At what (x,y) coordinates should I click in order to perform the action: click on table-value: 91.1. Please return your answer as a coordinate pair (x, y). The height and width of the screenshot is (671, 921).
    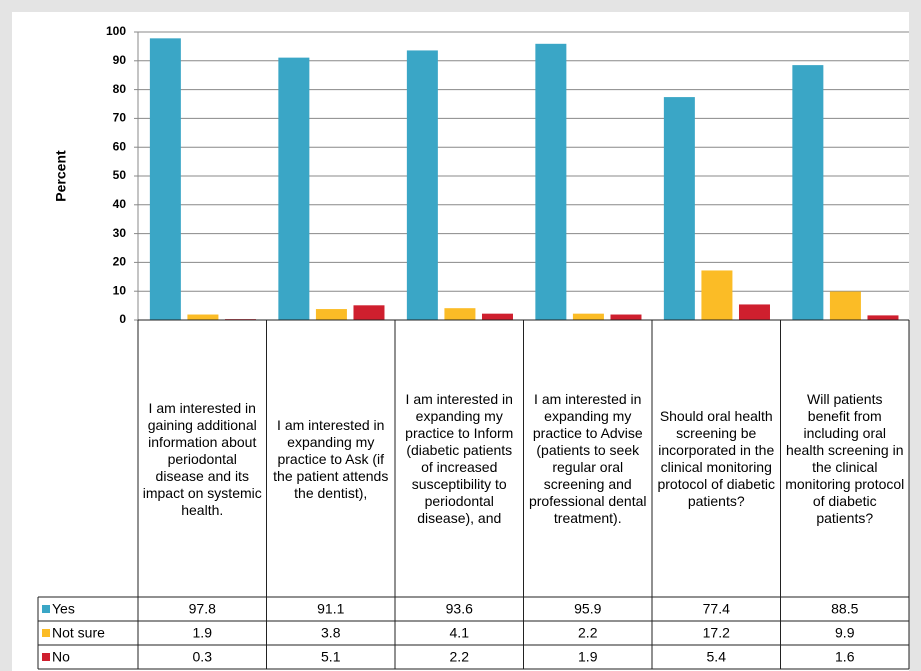
    Looking at the image, I should click on (330, 609).